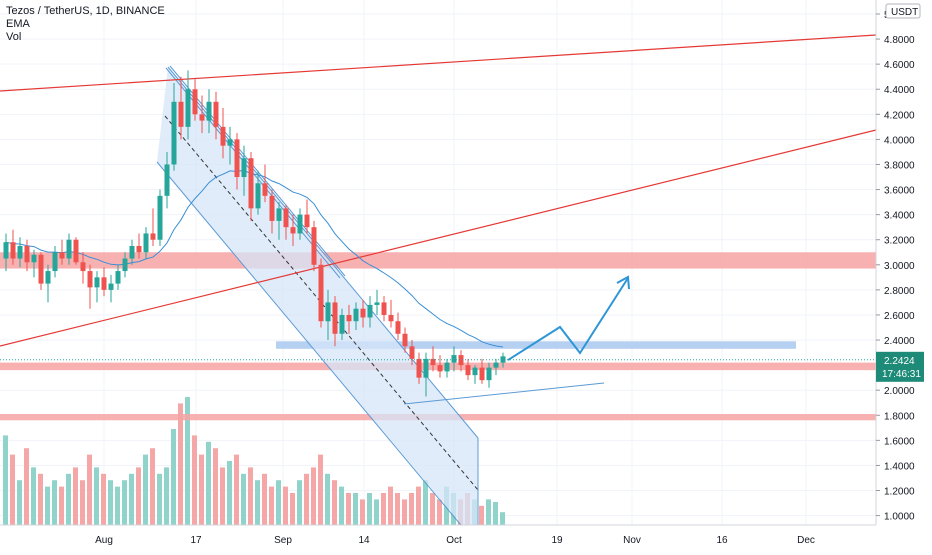 The image size is (932, 555). Describe the element at coordinates (504, 393) in the screenshot. I see `ascending-support-line` at that location.